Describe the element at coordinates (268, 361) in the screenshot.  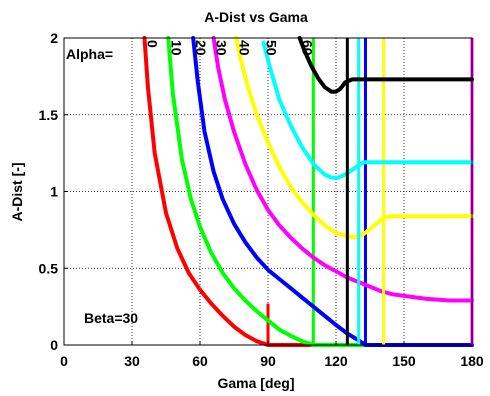
I see `x-tick-label: 90` at that location.